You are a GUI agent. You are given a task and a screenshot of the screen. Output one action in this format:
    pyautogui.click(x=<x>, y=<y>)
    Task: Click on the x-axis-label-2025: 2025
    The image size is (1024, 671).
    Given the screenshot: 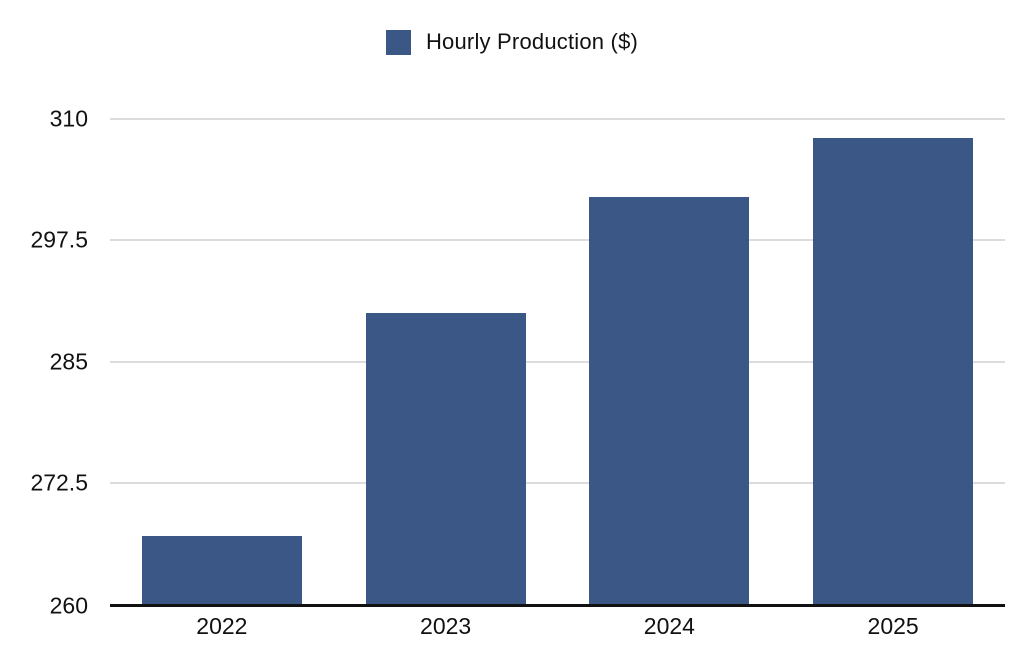 What is the action you would take?
    pyautogui.click(x=893, y=626)
    